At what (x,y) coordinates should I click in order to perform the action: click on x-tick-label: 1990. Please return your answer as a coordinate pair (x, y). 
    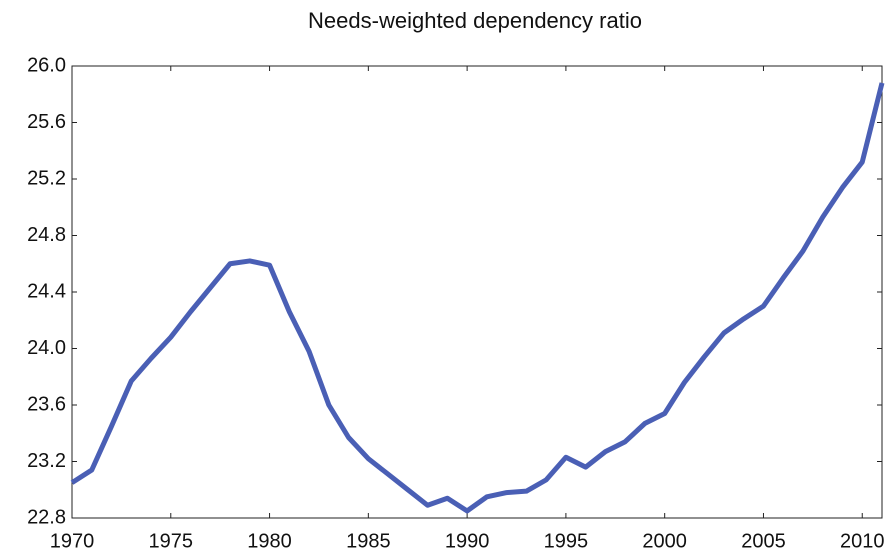
    Looking at the image, I should click on (467, 541).